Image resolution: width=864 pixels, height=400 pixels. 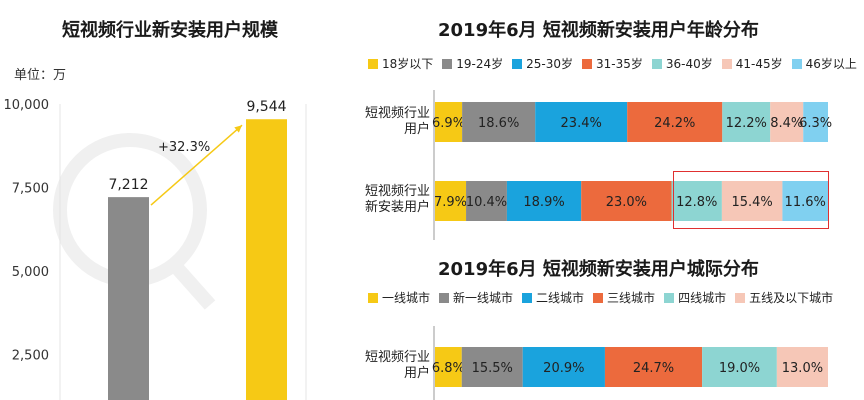 What do you see at coordinates (406, 298) in the screenshot?
I see `legend-label: 一线城市` at bounding box center [406, 298].